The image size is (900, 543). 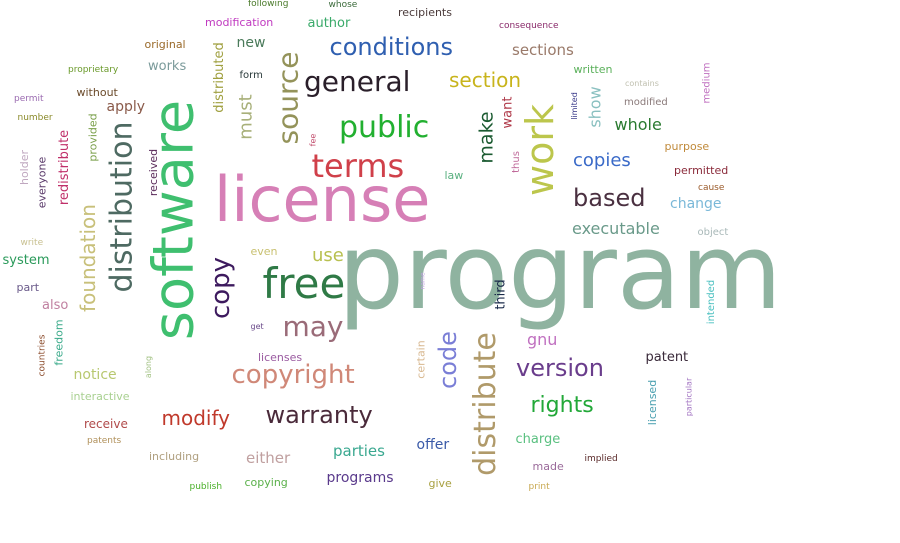 I want to click on word-law: law, so click(x=454, y=175).